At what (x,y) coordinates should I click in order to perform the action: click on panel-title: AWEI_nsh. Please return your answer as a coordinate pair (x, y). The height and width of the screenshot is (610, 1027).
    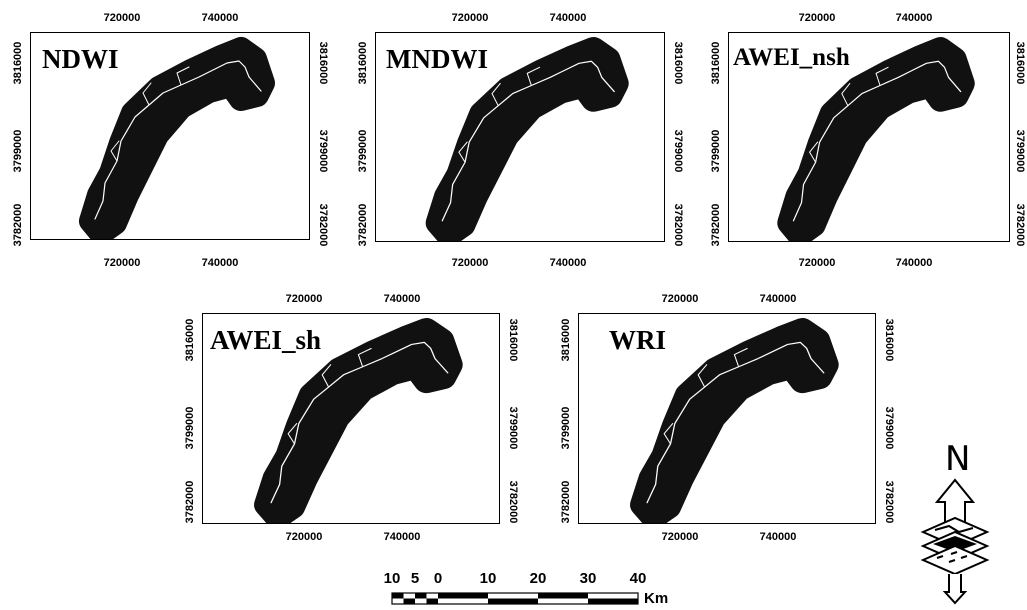
    Looking at the image, I should click on (791, 57).